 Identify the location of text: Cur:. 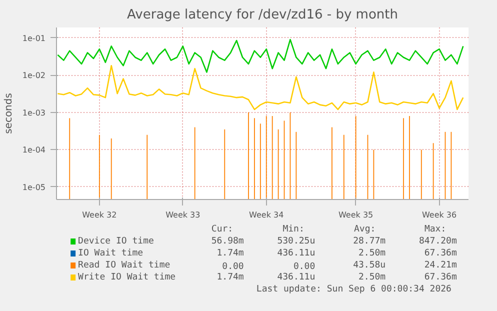
(222, 229).